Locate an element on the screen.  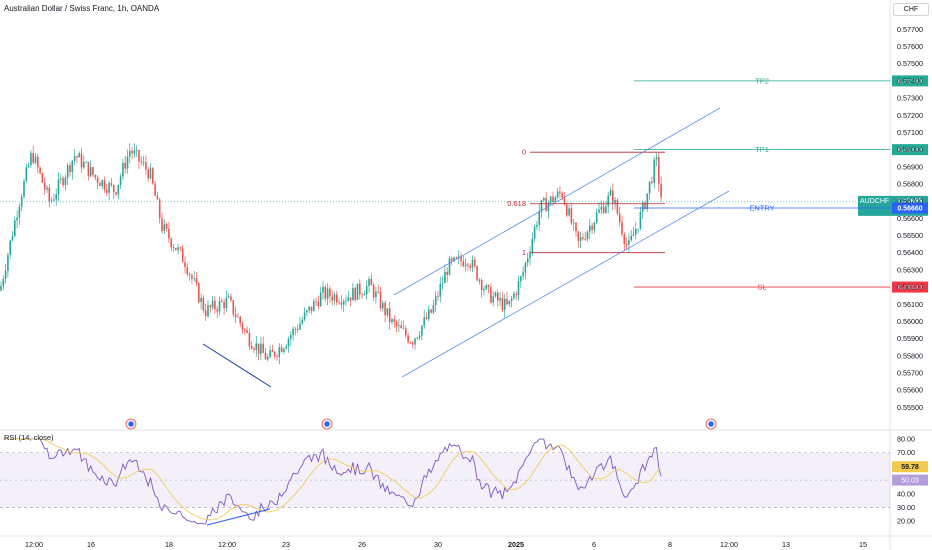
event-icon-dot is located at coordinates (711, 424).